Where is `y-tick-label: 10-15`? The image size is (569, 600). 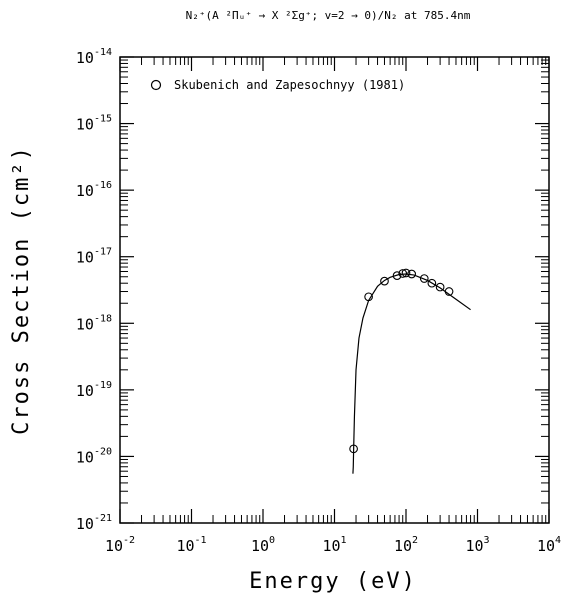
y-tick-label: 10-15 is located at coordinates (94, 124).